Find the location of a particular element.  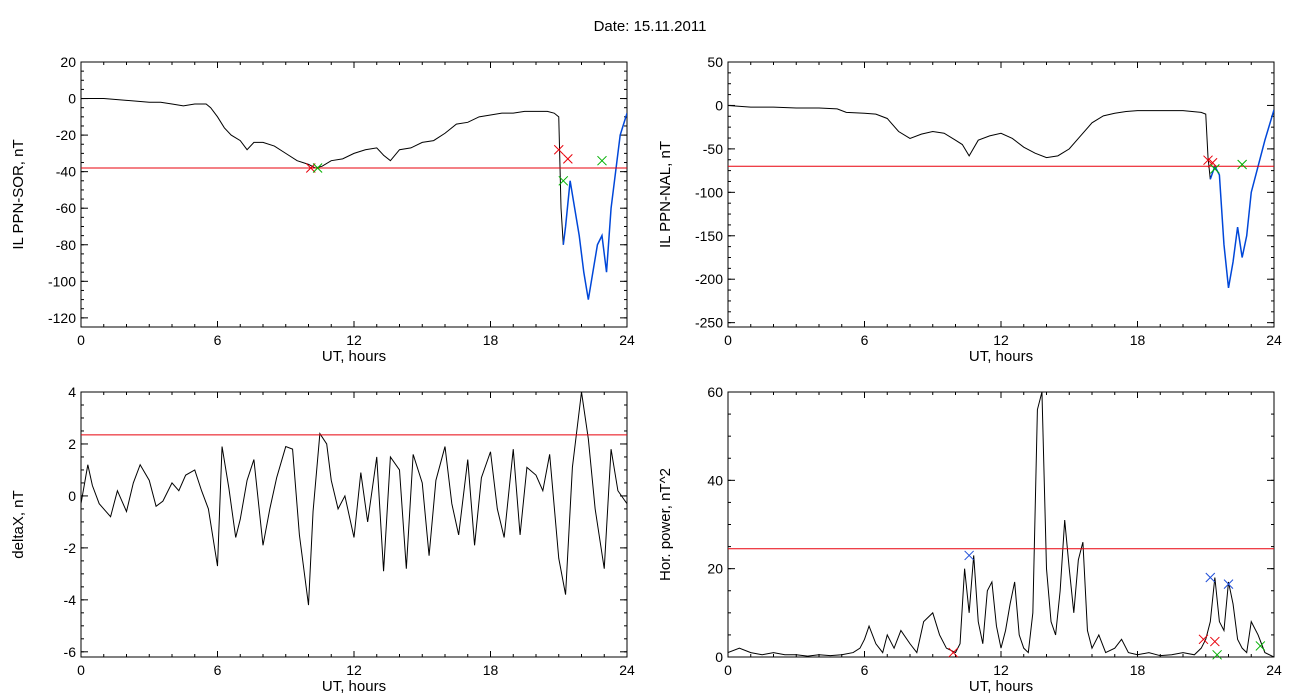

y-axis-label: IL PPN-NAL, nT is located at coordinates (665, 194).